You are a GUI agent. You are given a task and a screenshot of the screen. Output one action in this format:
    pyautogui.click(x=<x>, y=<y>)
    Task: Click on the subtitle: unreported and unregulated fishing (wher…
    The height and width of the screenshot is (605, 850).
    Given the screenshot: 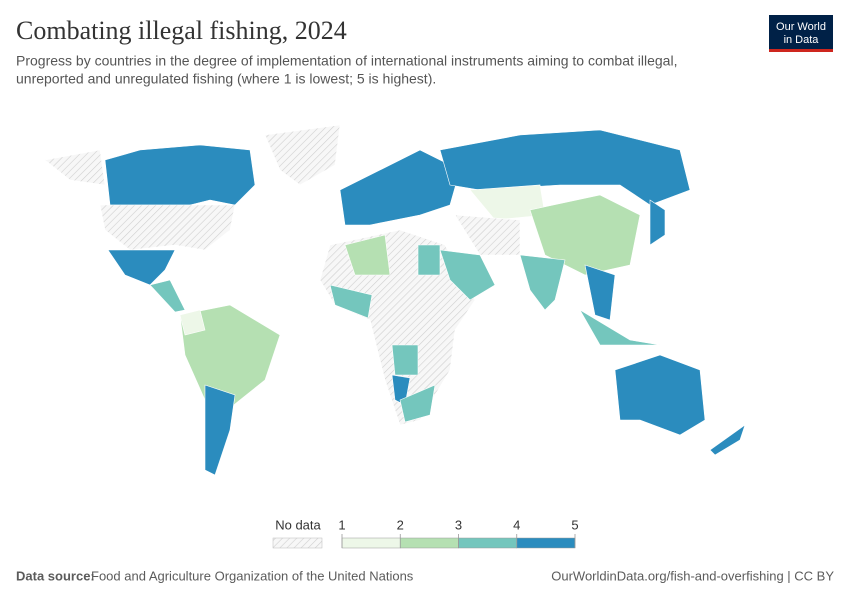 What is the action you would take?
    pyautogui.click(x=226, y=79)
    